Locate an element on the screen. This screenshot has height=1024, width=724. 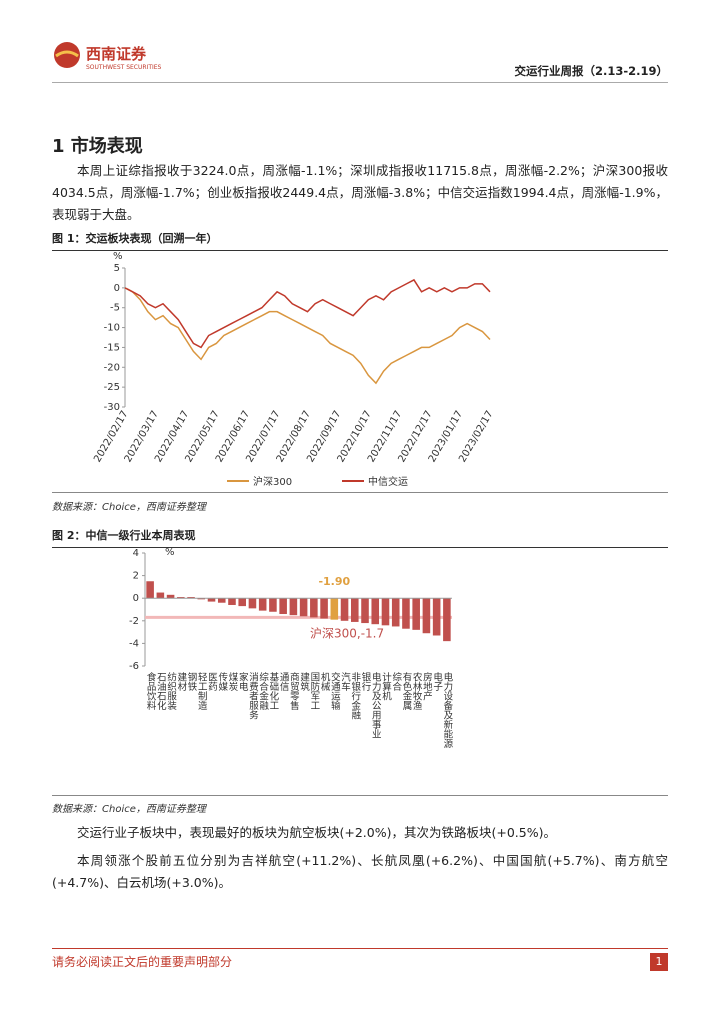
y-tick-label: -15 is located at coordinates (112, 347).